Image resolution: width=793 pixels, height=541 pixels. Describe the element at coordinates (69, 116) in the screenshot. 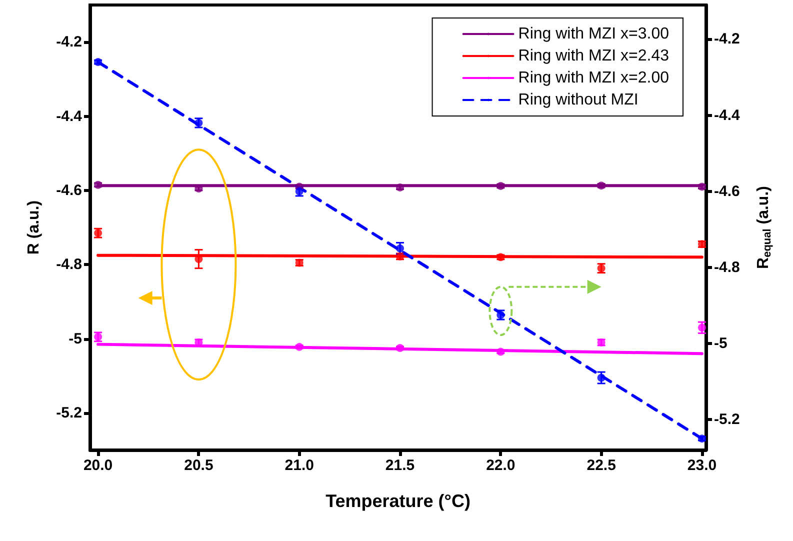

I see `y-tick-label: -4.4` at that location.